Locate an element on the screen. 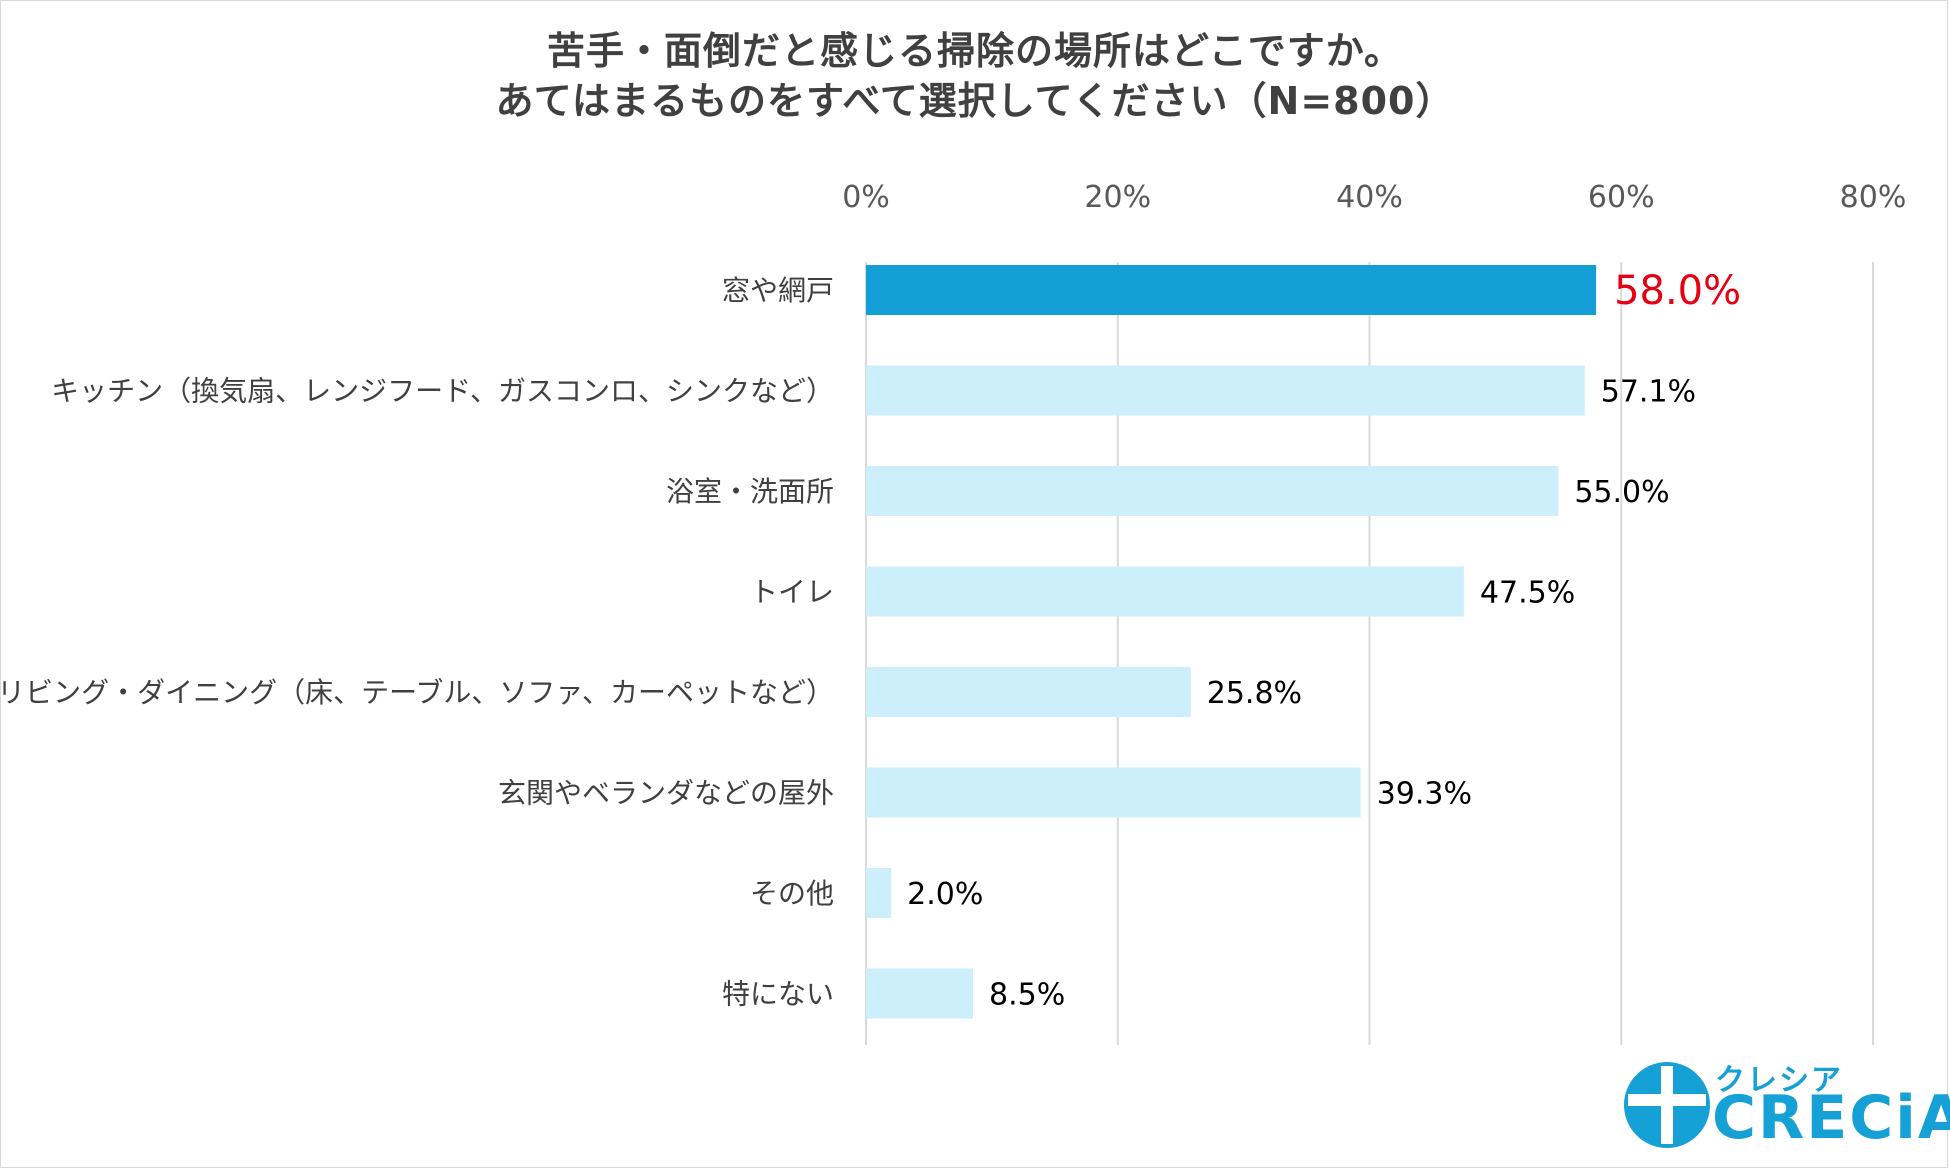  crecia-logo: クレシア CRECiA is located at coordinates (1786, 1105).